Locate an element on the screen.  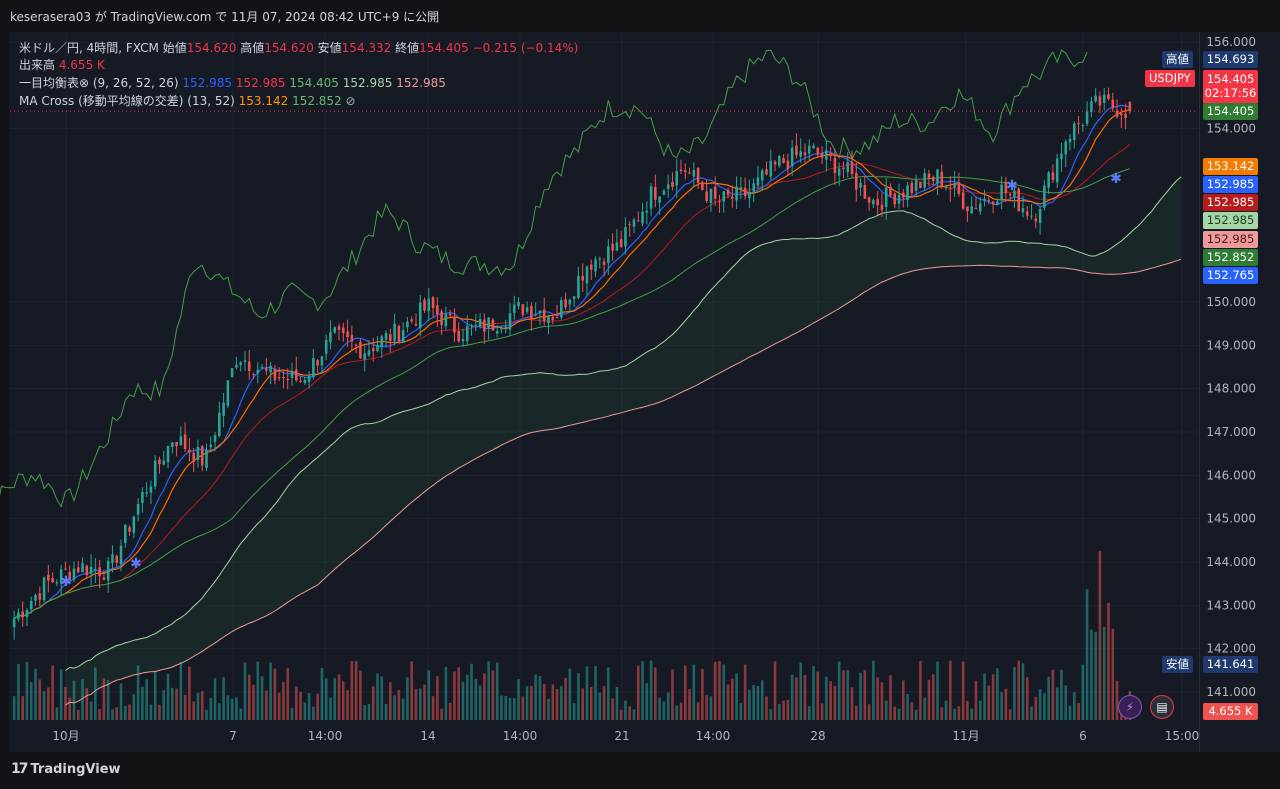
price-tick: 150.000 is located at coordinates (1231, 302).